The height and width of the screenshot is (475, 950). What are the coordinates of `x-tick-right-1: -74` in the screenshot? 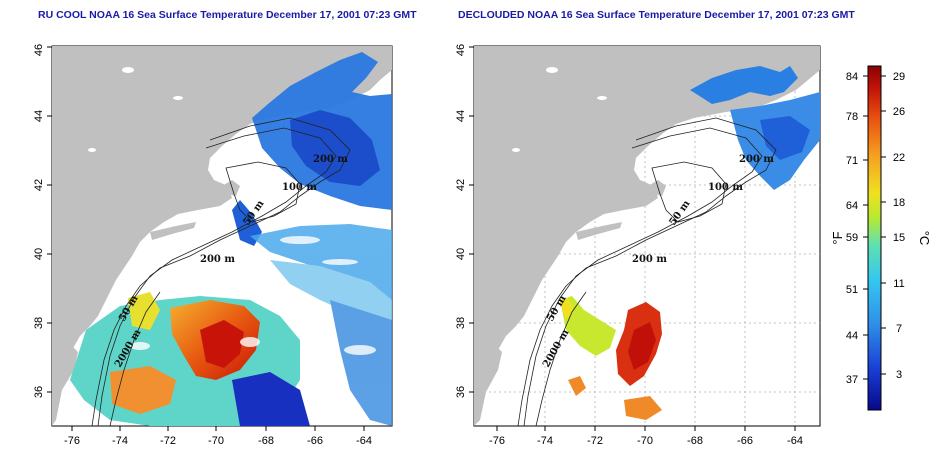 It's located at (545, 441).